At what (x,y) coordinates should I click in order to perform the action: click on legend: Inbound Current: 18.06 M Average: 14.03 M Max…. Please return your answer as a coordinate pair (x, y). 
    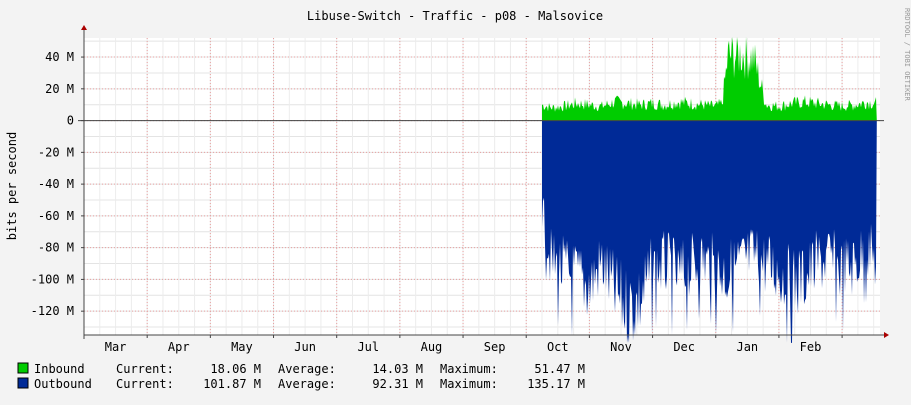
    Looking at the image, I should click on (301, 376).